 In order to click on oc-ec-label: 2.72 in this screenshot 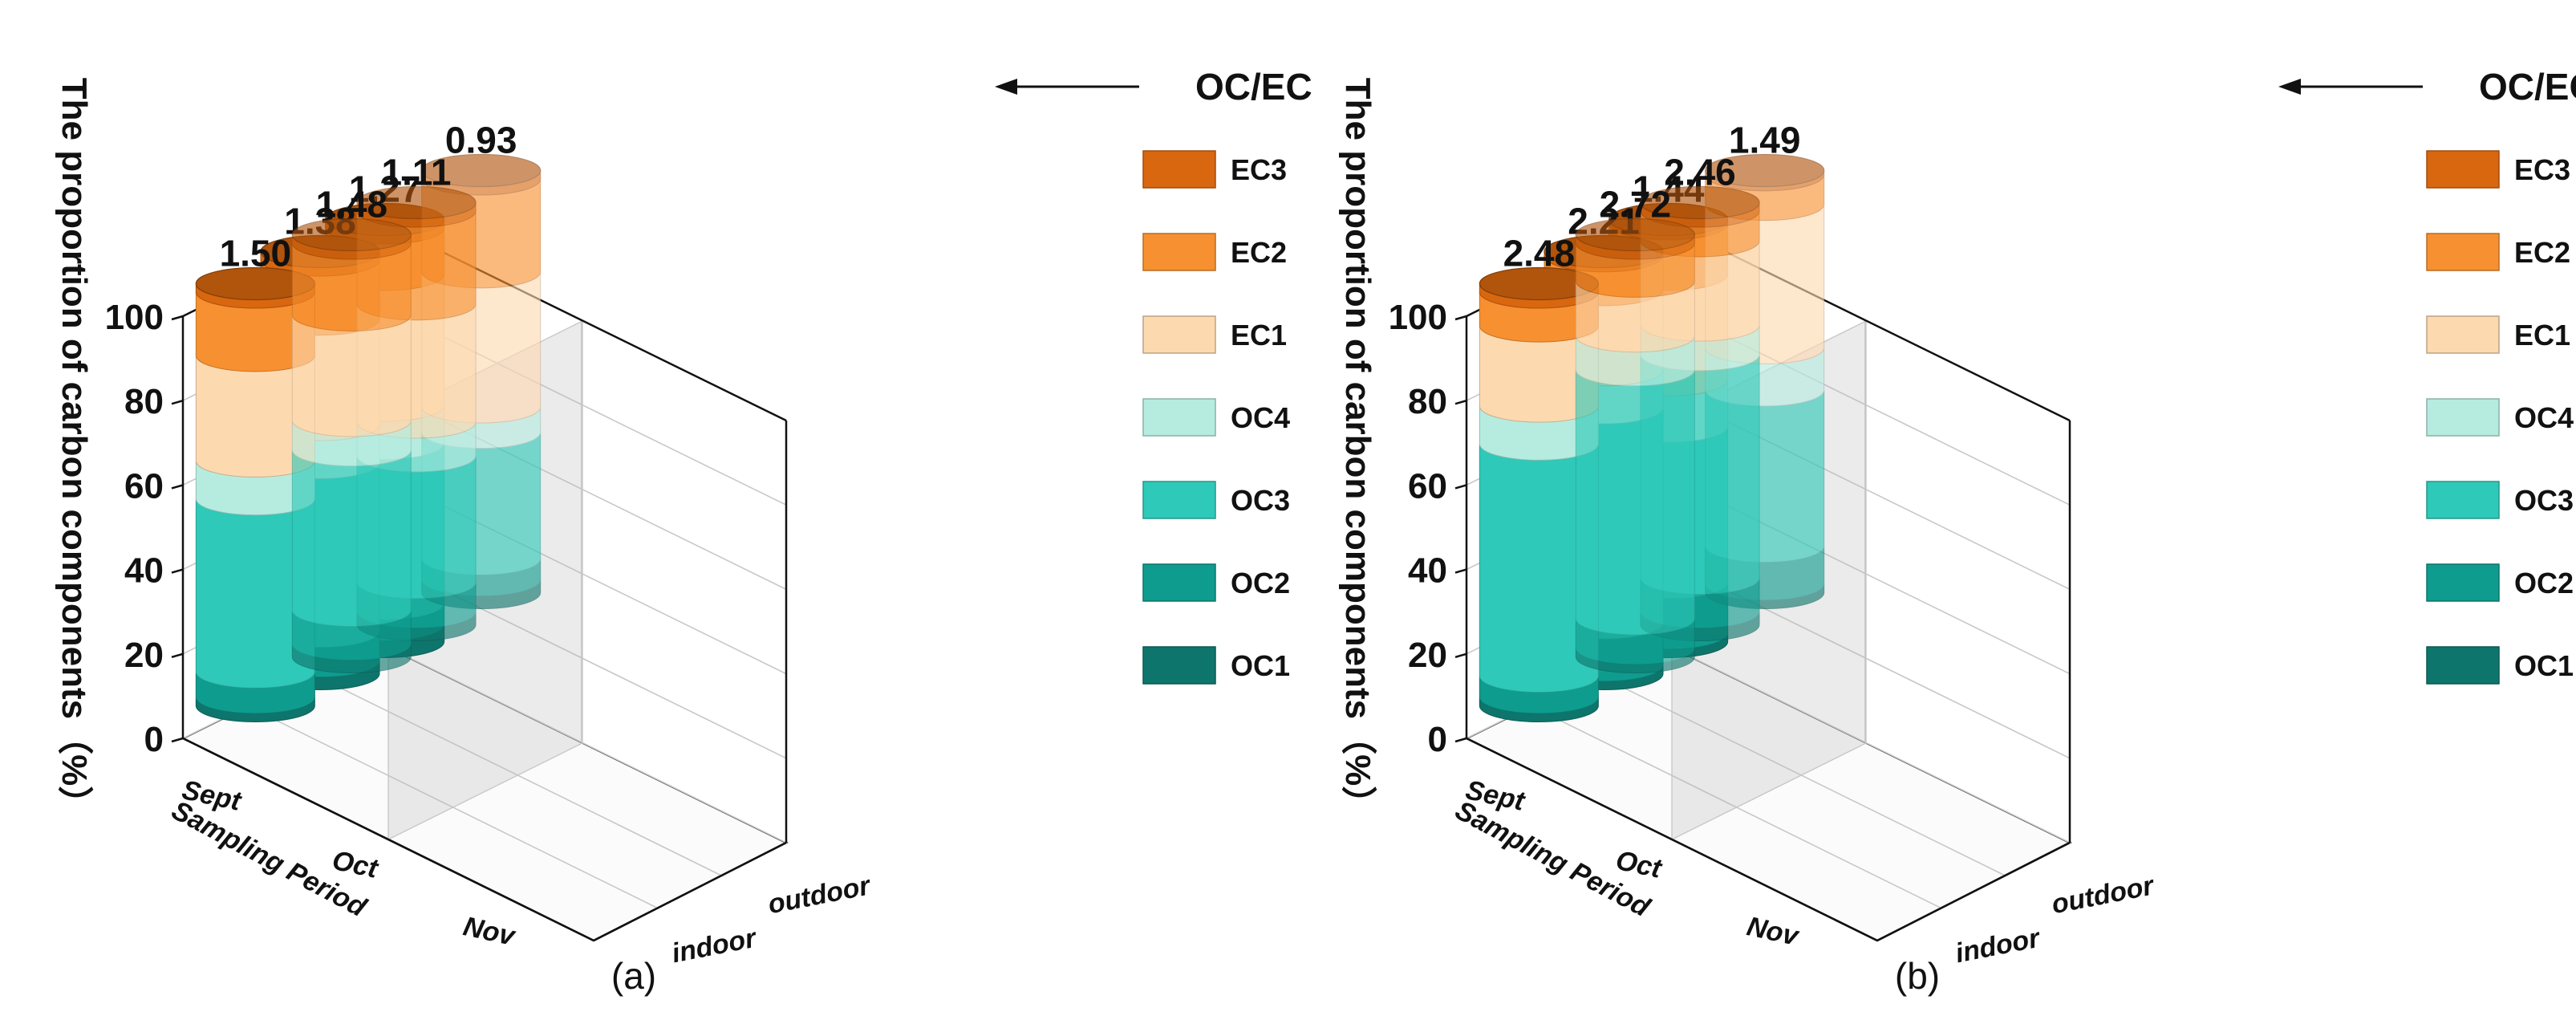, I will do `click(1636, 205)`.